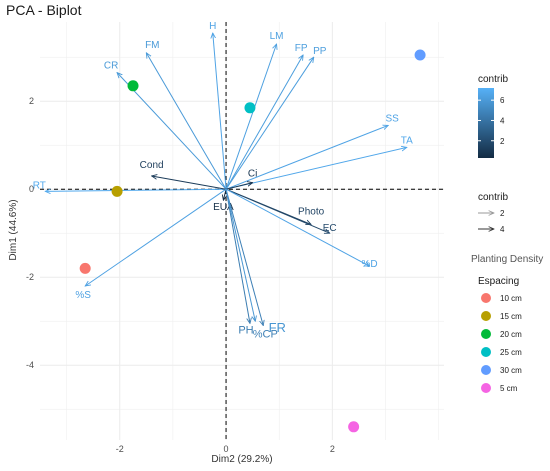  What do you see at coordinates (486, 123) in the screenshot?
I see `contrib-colorbar` at bounding box center [486, 123].